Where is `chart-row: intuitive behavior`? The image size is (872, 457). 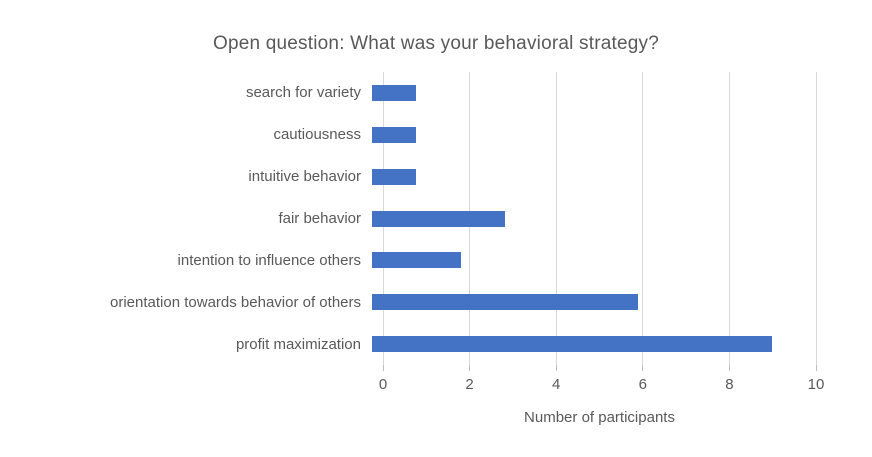 chart-row: intuitive behavior is located at coordinates (408, 177).